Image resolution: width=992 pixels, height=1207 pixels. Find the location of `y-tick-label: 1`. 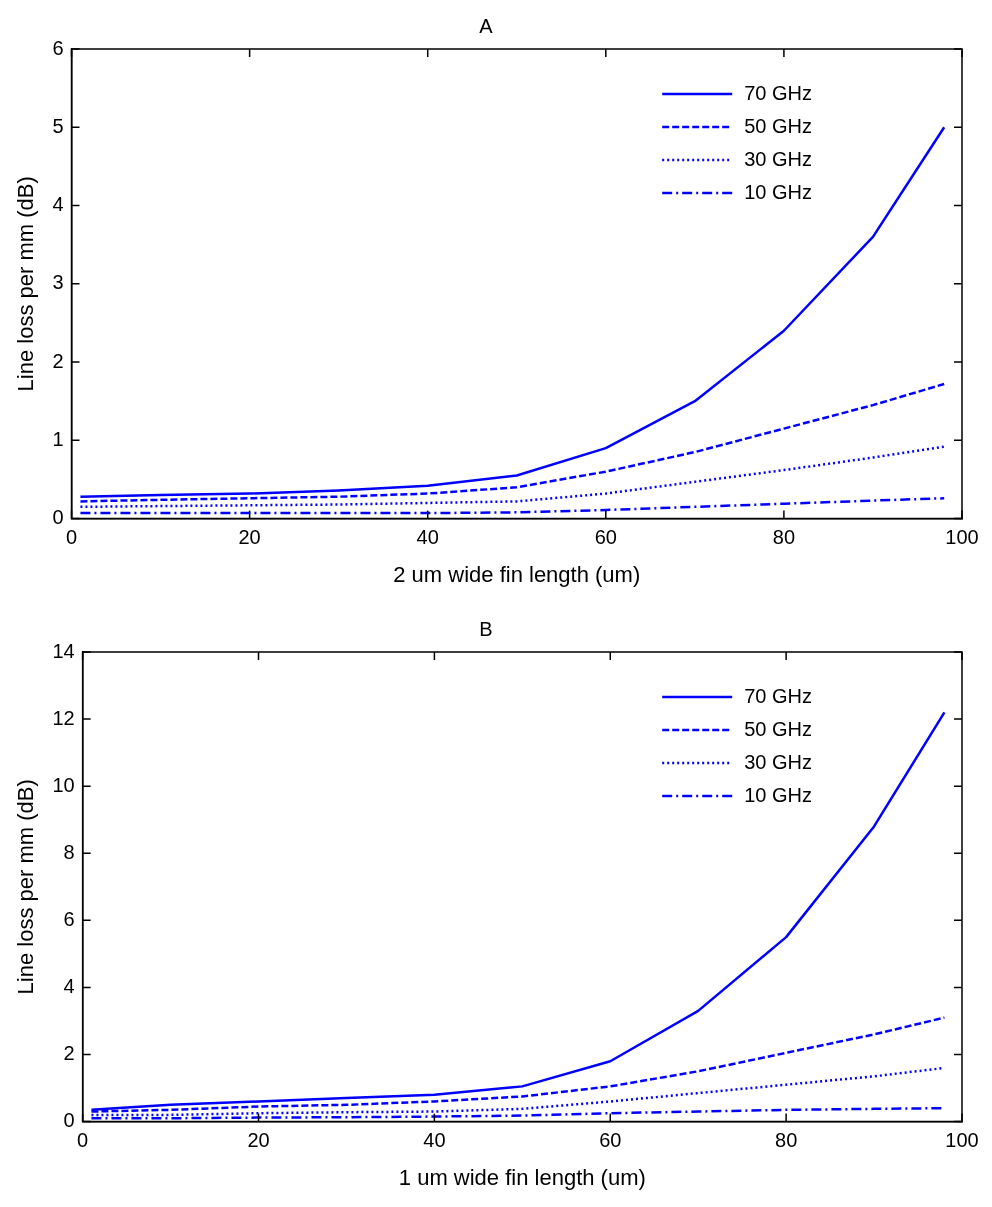

y-tick-label: 1 is located at coordinates (58, 438).